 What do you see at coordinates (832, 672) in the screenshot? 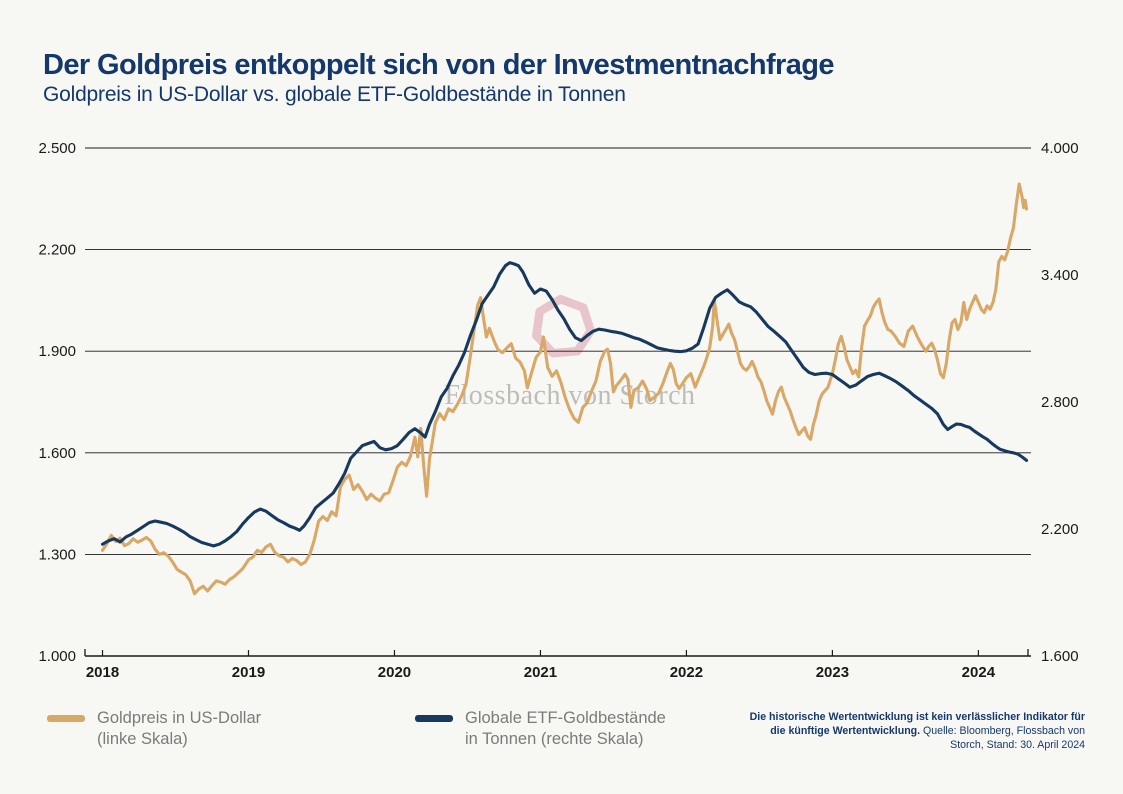
I see `x-axis-tick-label: 2023` at bounding box center [832, 672].